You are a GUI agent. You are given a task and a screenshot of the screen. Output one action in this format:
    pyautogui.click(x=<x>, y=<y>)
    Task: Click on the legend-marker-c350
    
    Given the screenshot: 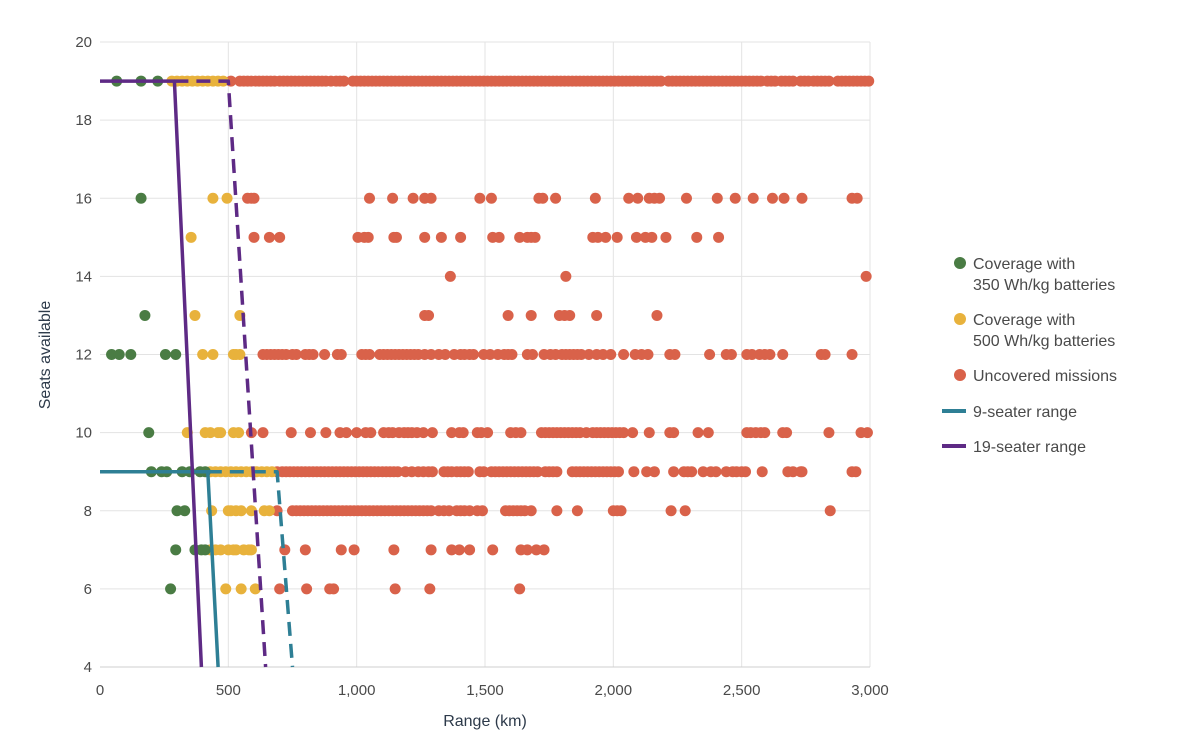 What is the action you would take?
    pyautogui.click(x=960, y=263)
    